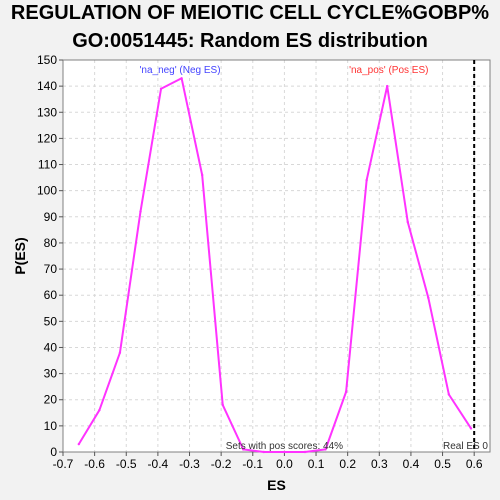 The height and width of the screenshot is (500, 500). I want to click on x-tick-label: 0.6, so click(474, 464).